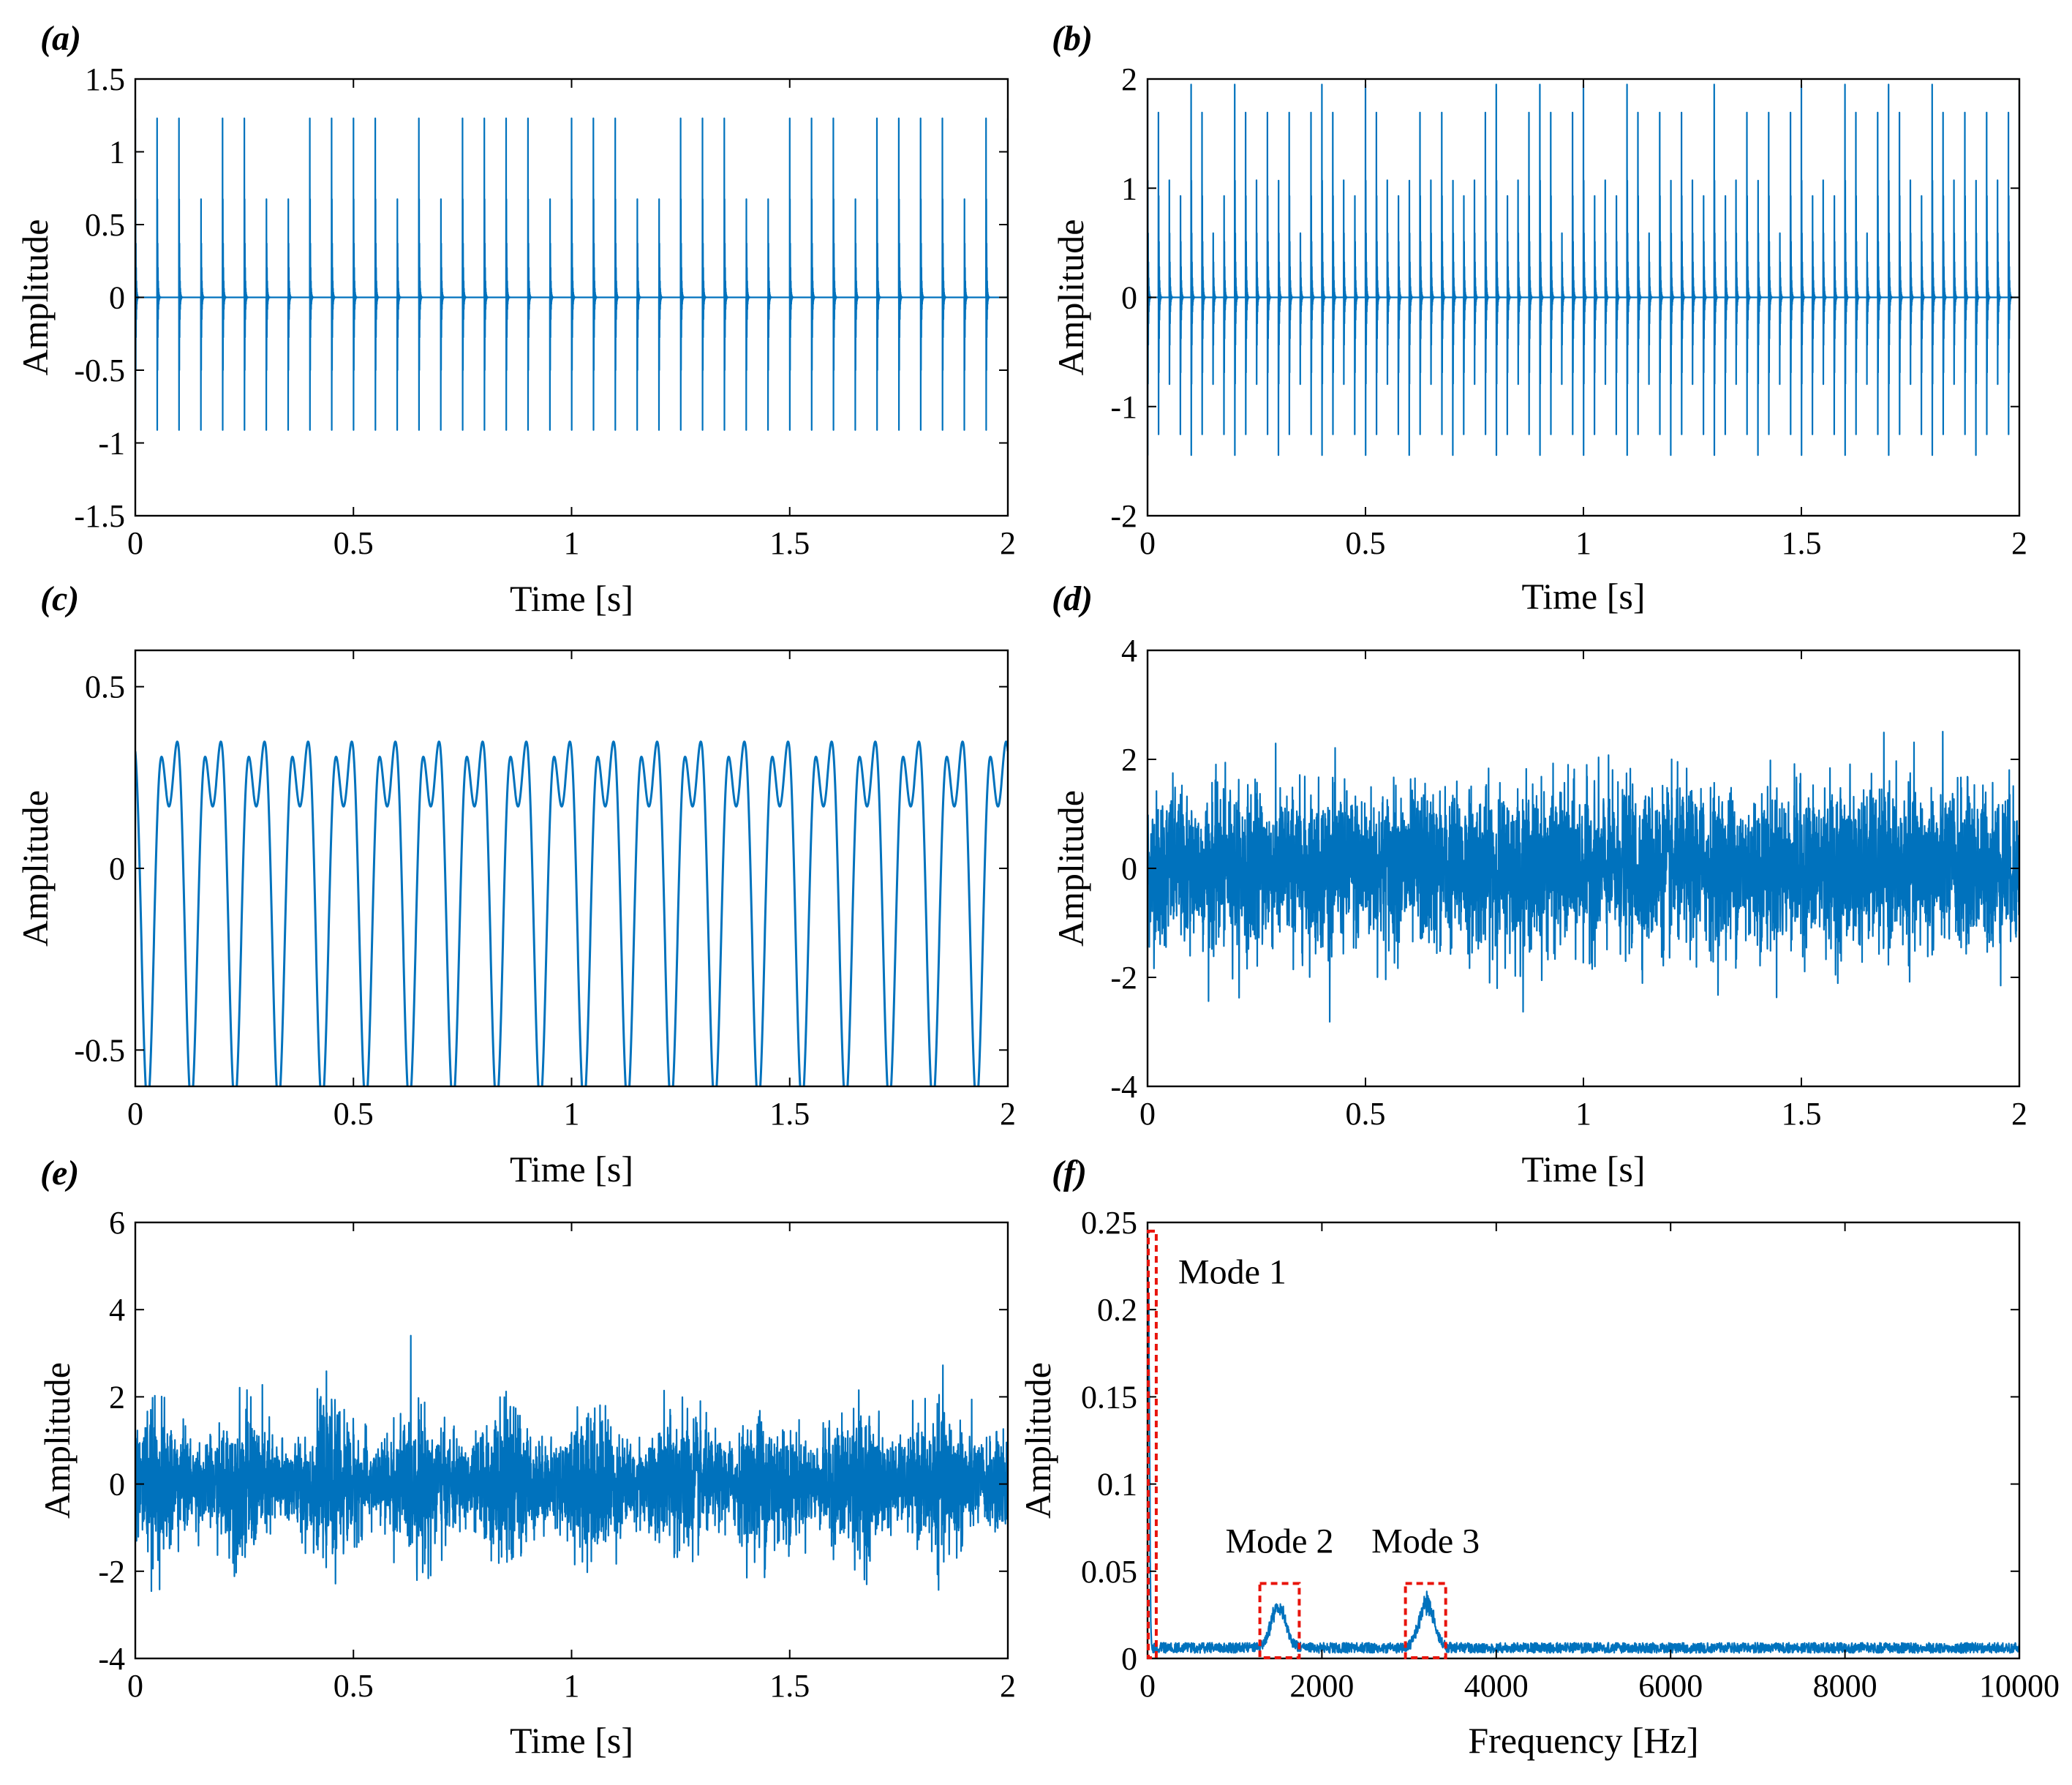 This screenshot has width=2072, height=1785. What do you see at coordinates (1366, 1114) in the screenshot?
I see `panel-d-xtick-label: 0.5` at bounding box center [1366, 1114].